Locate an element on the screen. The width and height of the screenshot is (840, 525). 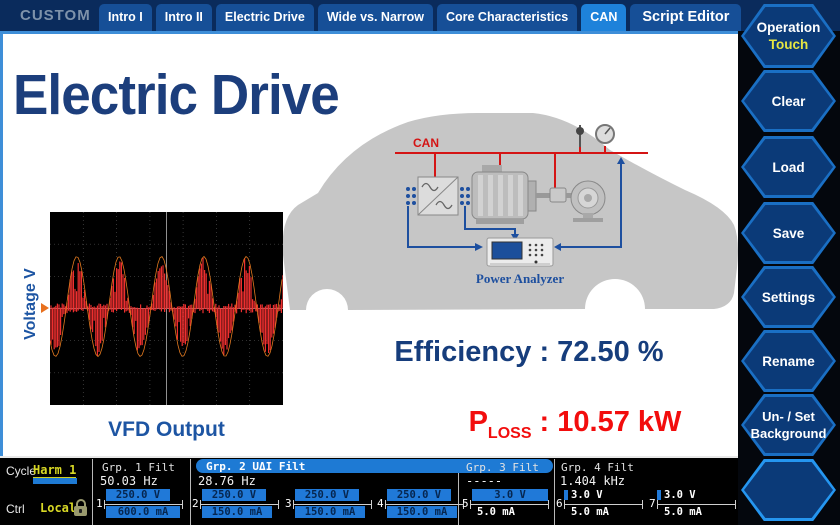
efficiency-value: 72.50 % is located at coordinates (610, 352).